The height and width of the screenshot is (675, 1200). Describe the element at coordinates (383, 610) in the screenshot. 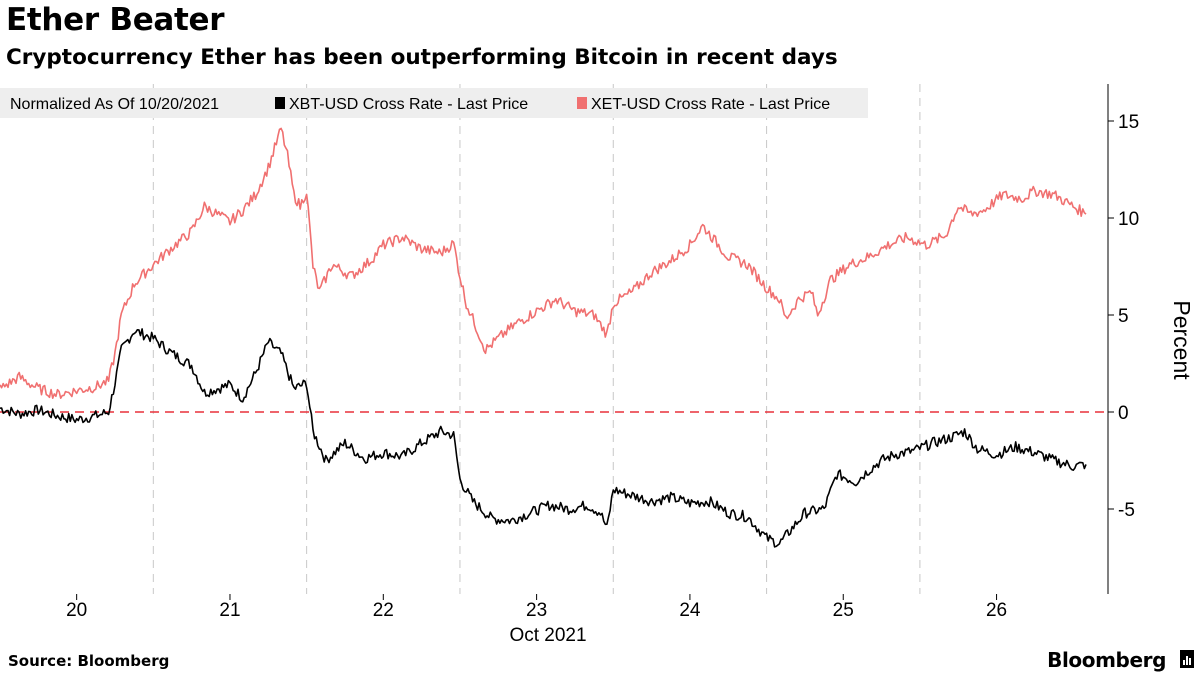

I see `x-tick-label: 22` at that location.